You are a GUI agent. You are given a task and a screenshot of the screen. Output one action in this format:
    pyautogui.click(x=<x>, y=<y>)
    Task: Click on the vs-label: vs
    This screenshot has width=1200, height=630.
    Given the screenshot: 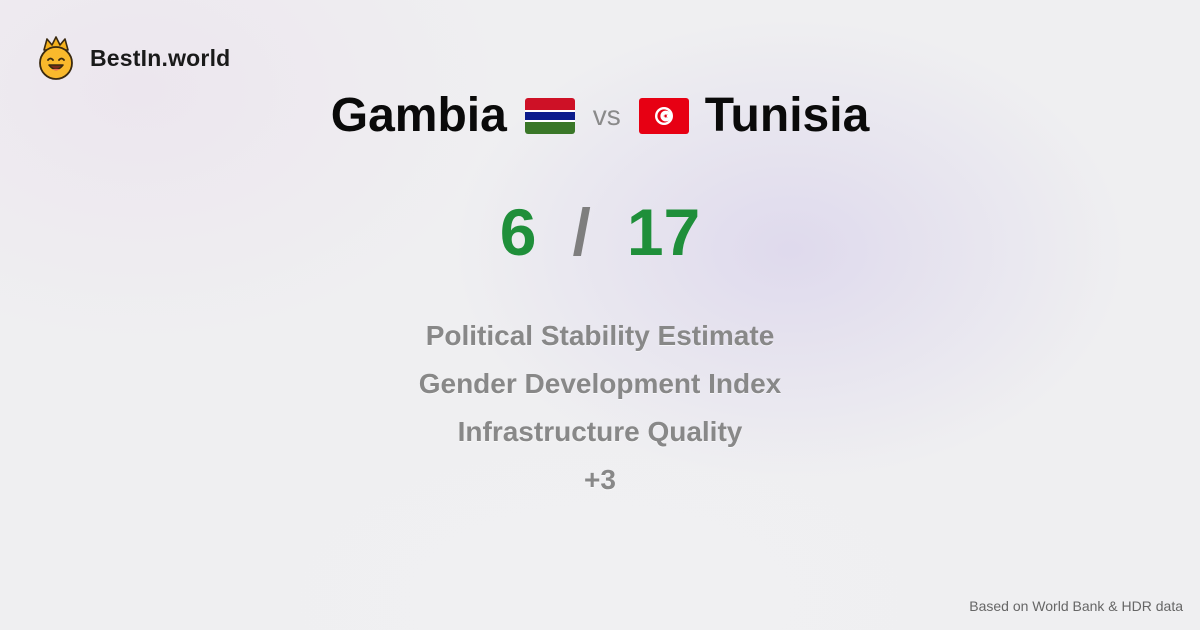 What is the action you would take?
    pyautogui.click(x=606, y=115)
    